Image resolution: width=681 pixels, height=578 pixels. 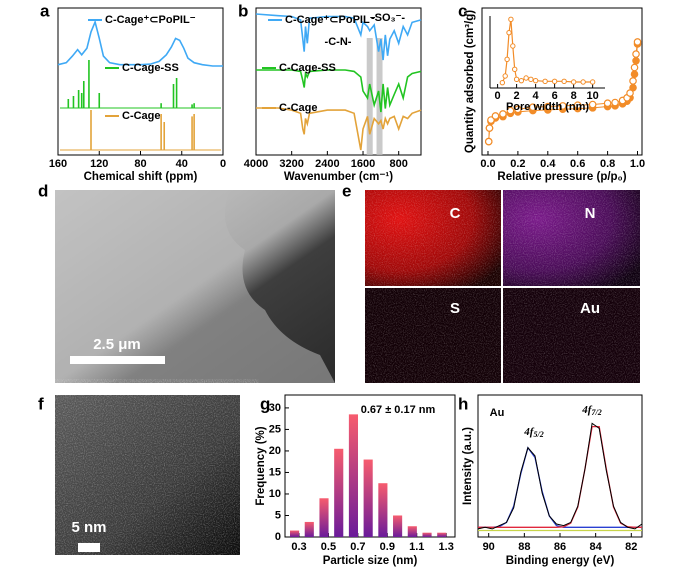 I want to click on y-tick-label: 5, so click(x=278, y=515).